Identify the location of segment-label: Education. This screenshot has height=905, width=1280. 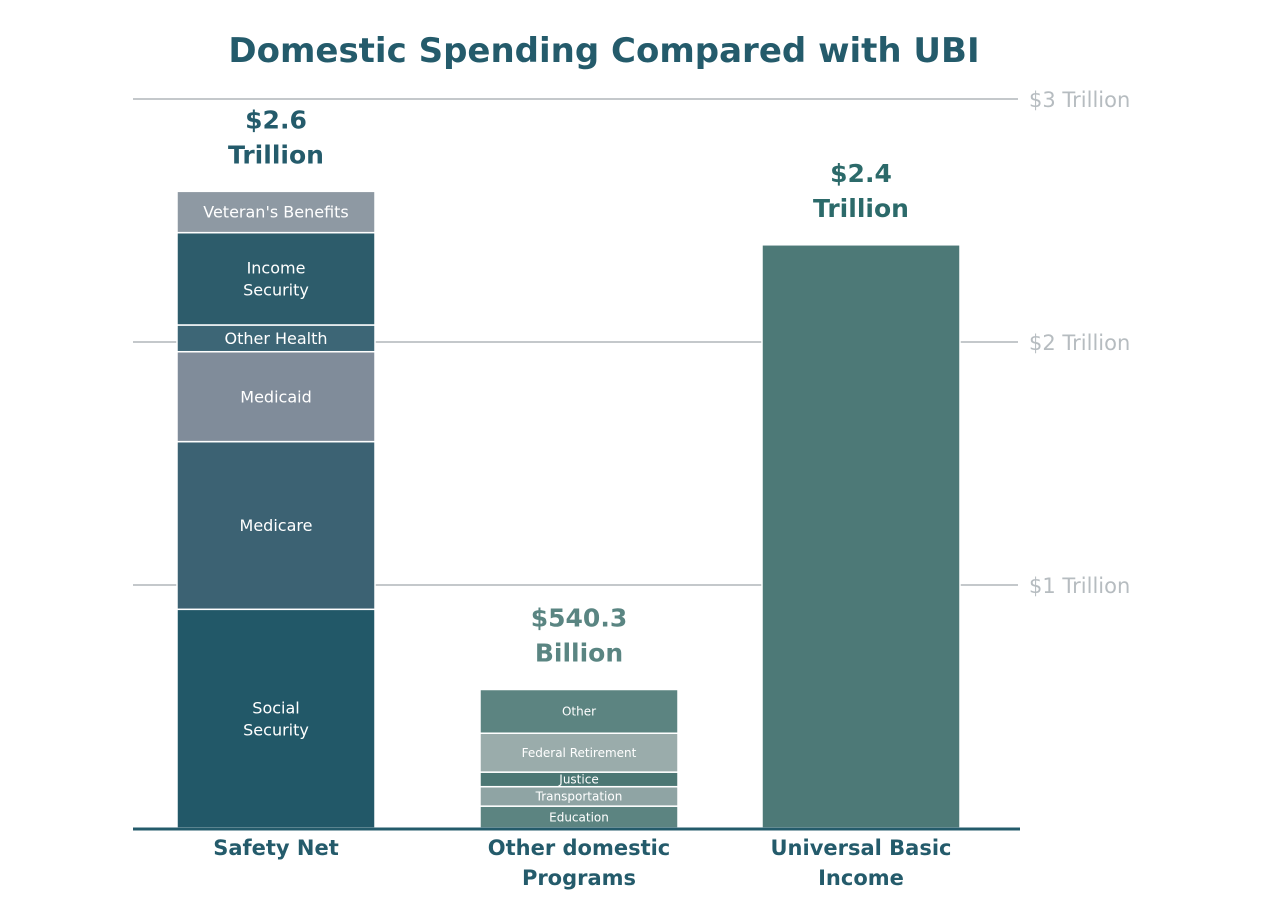
(579, 817).